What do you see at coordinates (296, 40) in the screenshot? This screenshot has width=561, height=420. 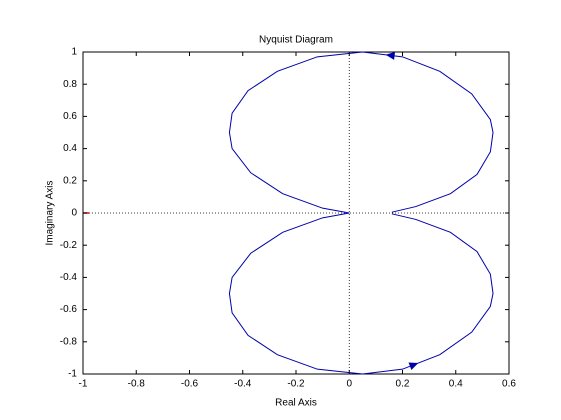 I see `chart-title: Nyquist Diagram` at bounding box center [296, 40].